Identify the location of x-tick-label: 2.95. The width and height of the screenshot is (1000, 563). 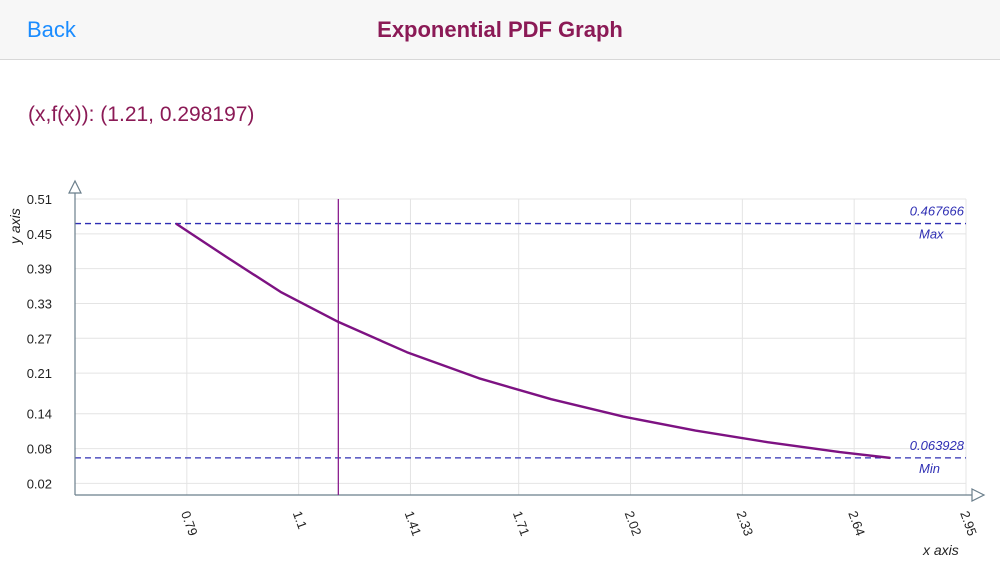
(968, 523).